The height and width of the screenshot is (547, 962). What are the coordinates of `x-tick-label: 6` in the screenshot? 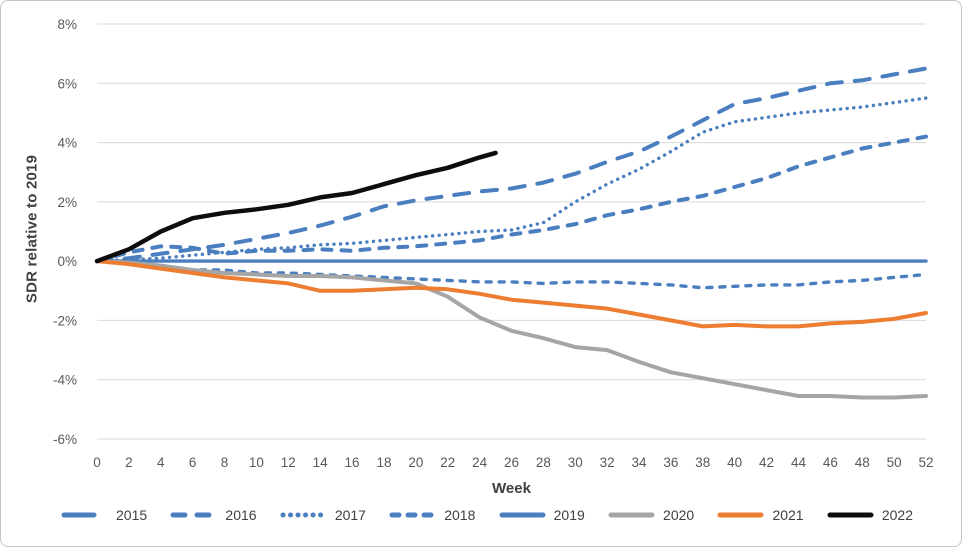 It's located at (193, 462).